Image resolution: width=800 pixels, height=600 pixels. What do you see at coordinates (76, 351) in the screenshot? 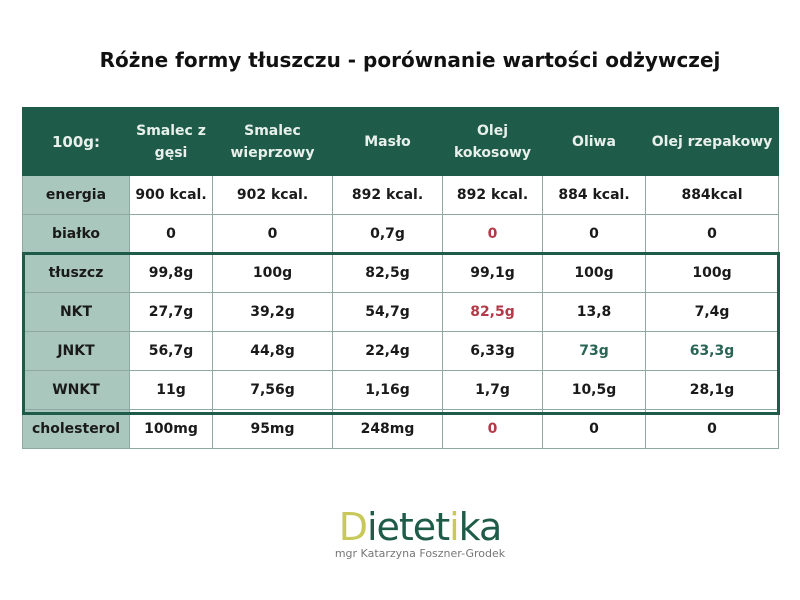
I see `row-label: JNKT` at bounding box center [76, 351].